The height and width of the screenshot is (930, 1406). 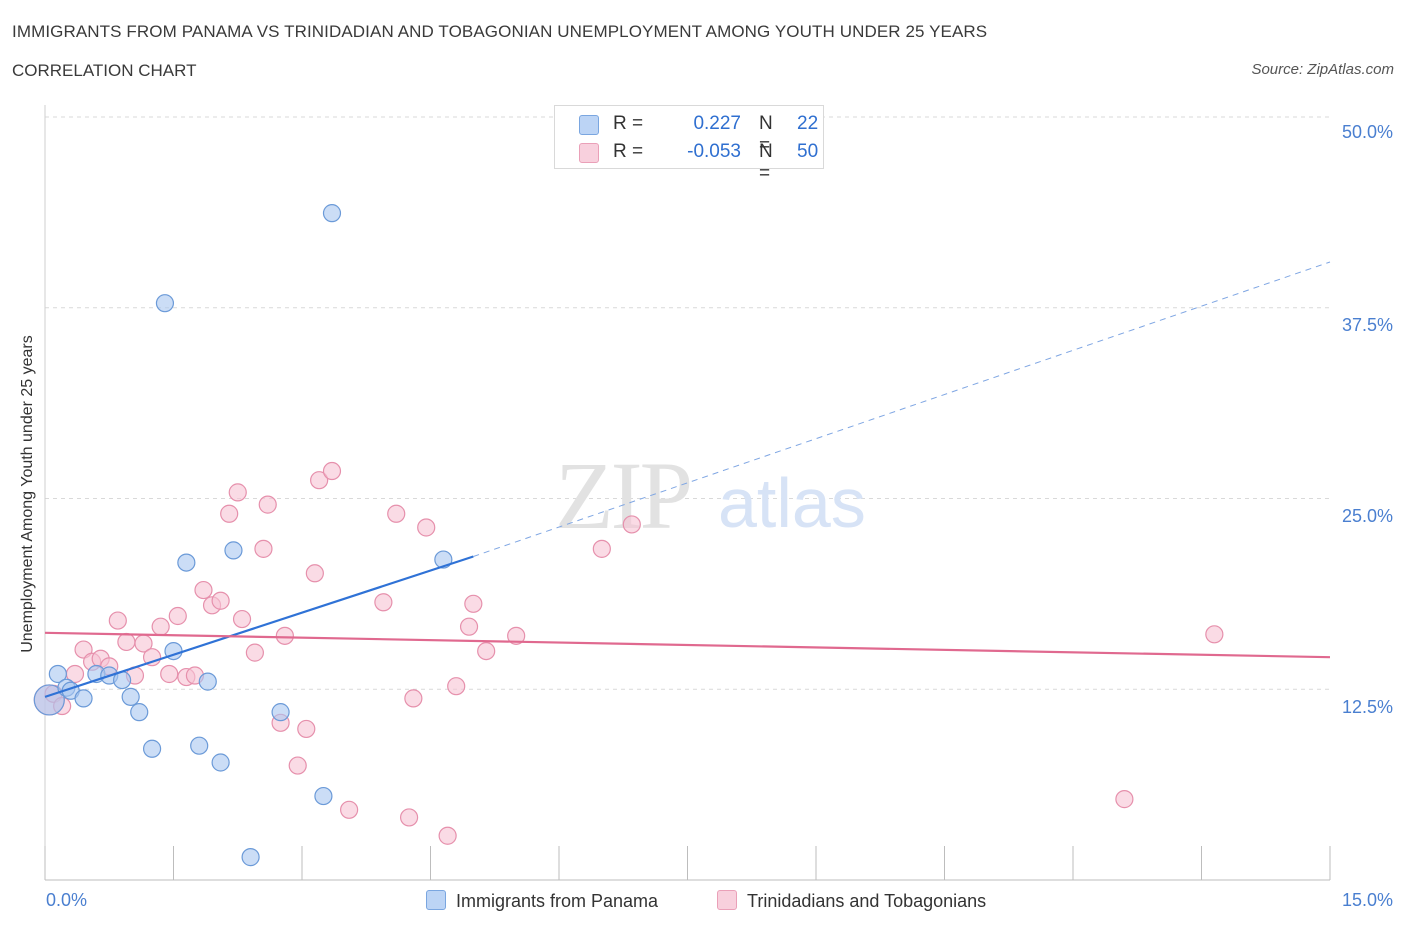 I want to click on chart-subtitle: CORRELATION CHART, so click(x=104, y=70).